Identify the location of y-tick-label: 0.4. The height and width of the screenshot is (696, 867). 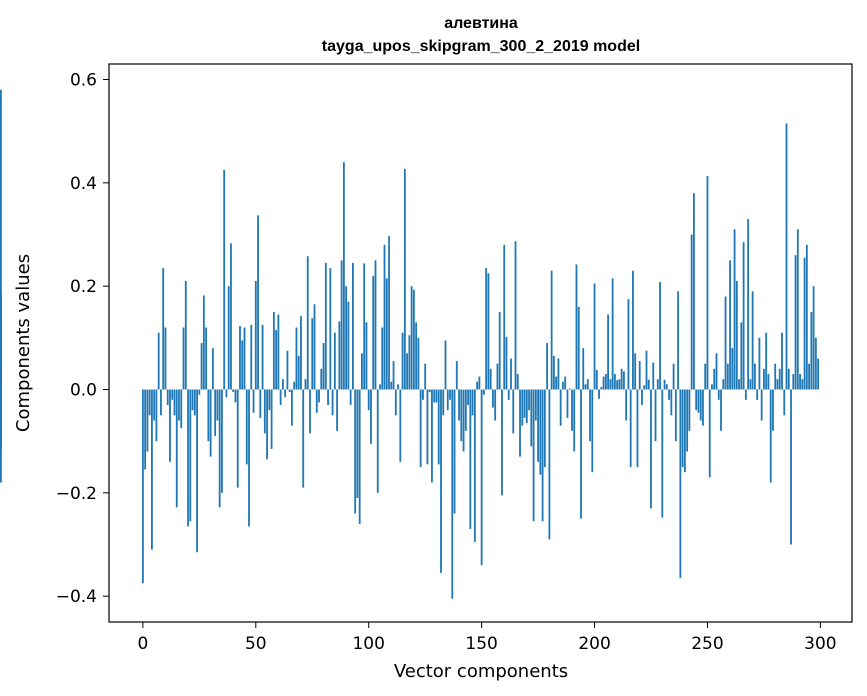
(83, 184).